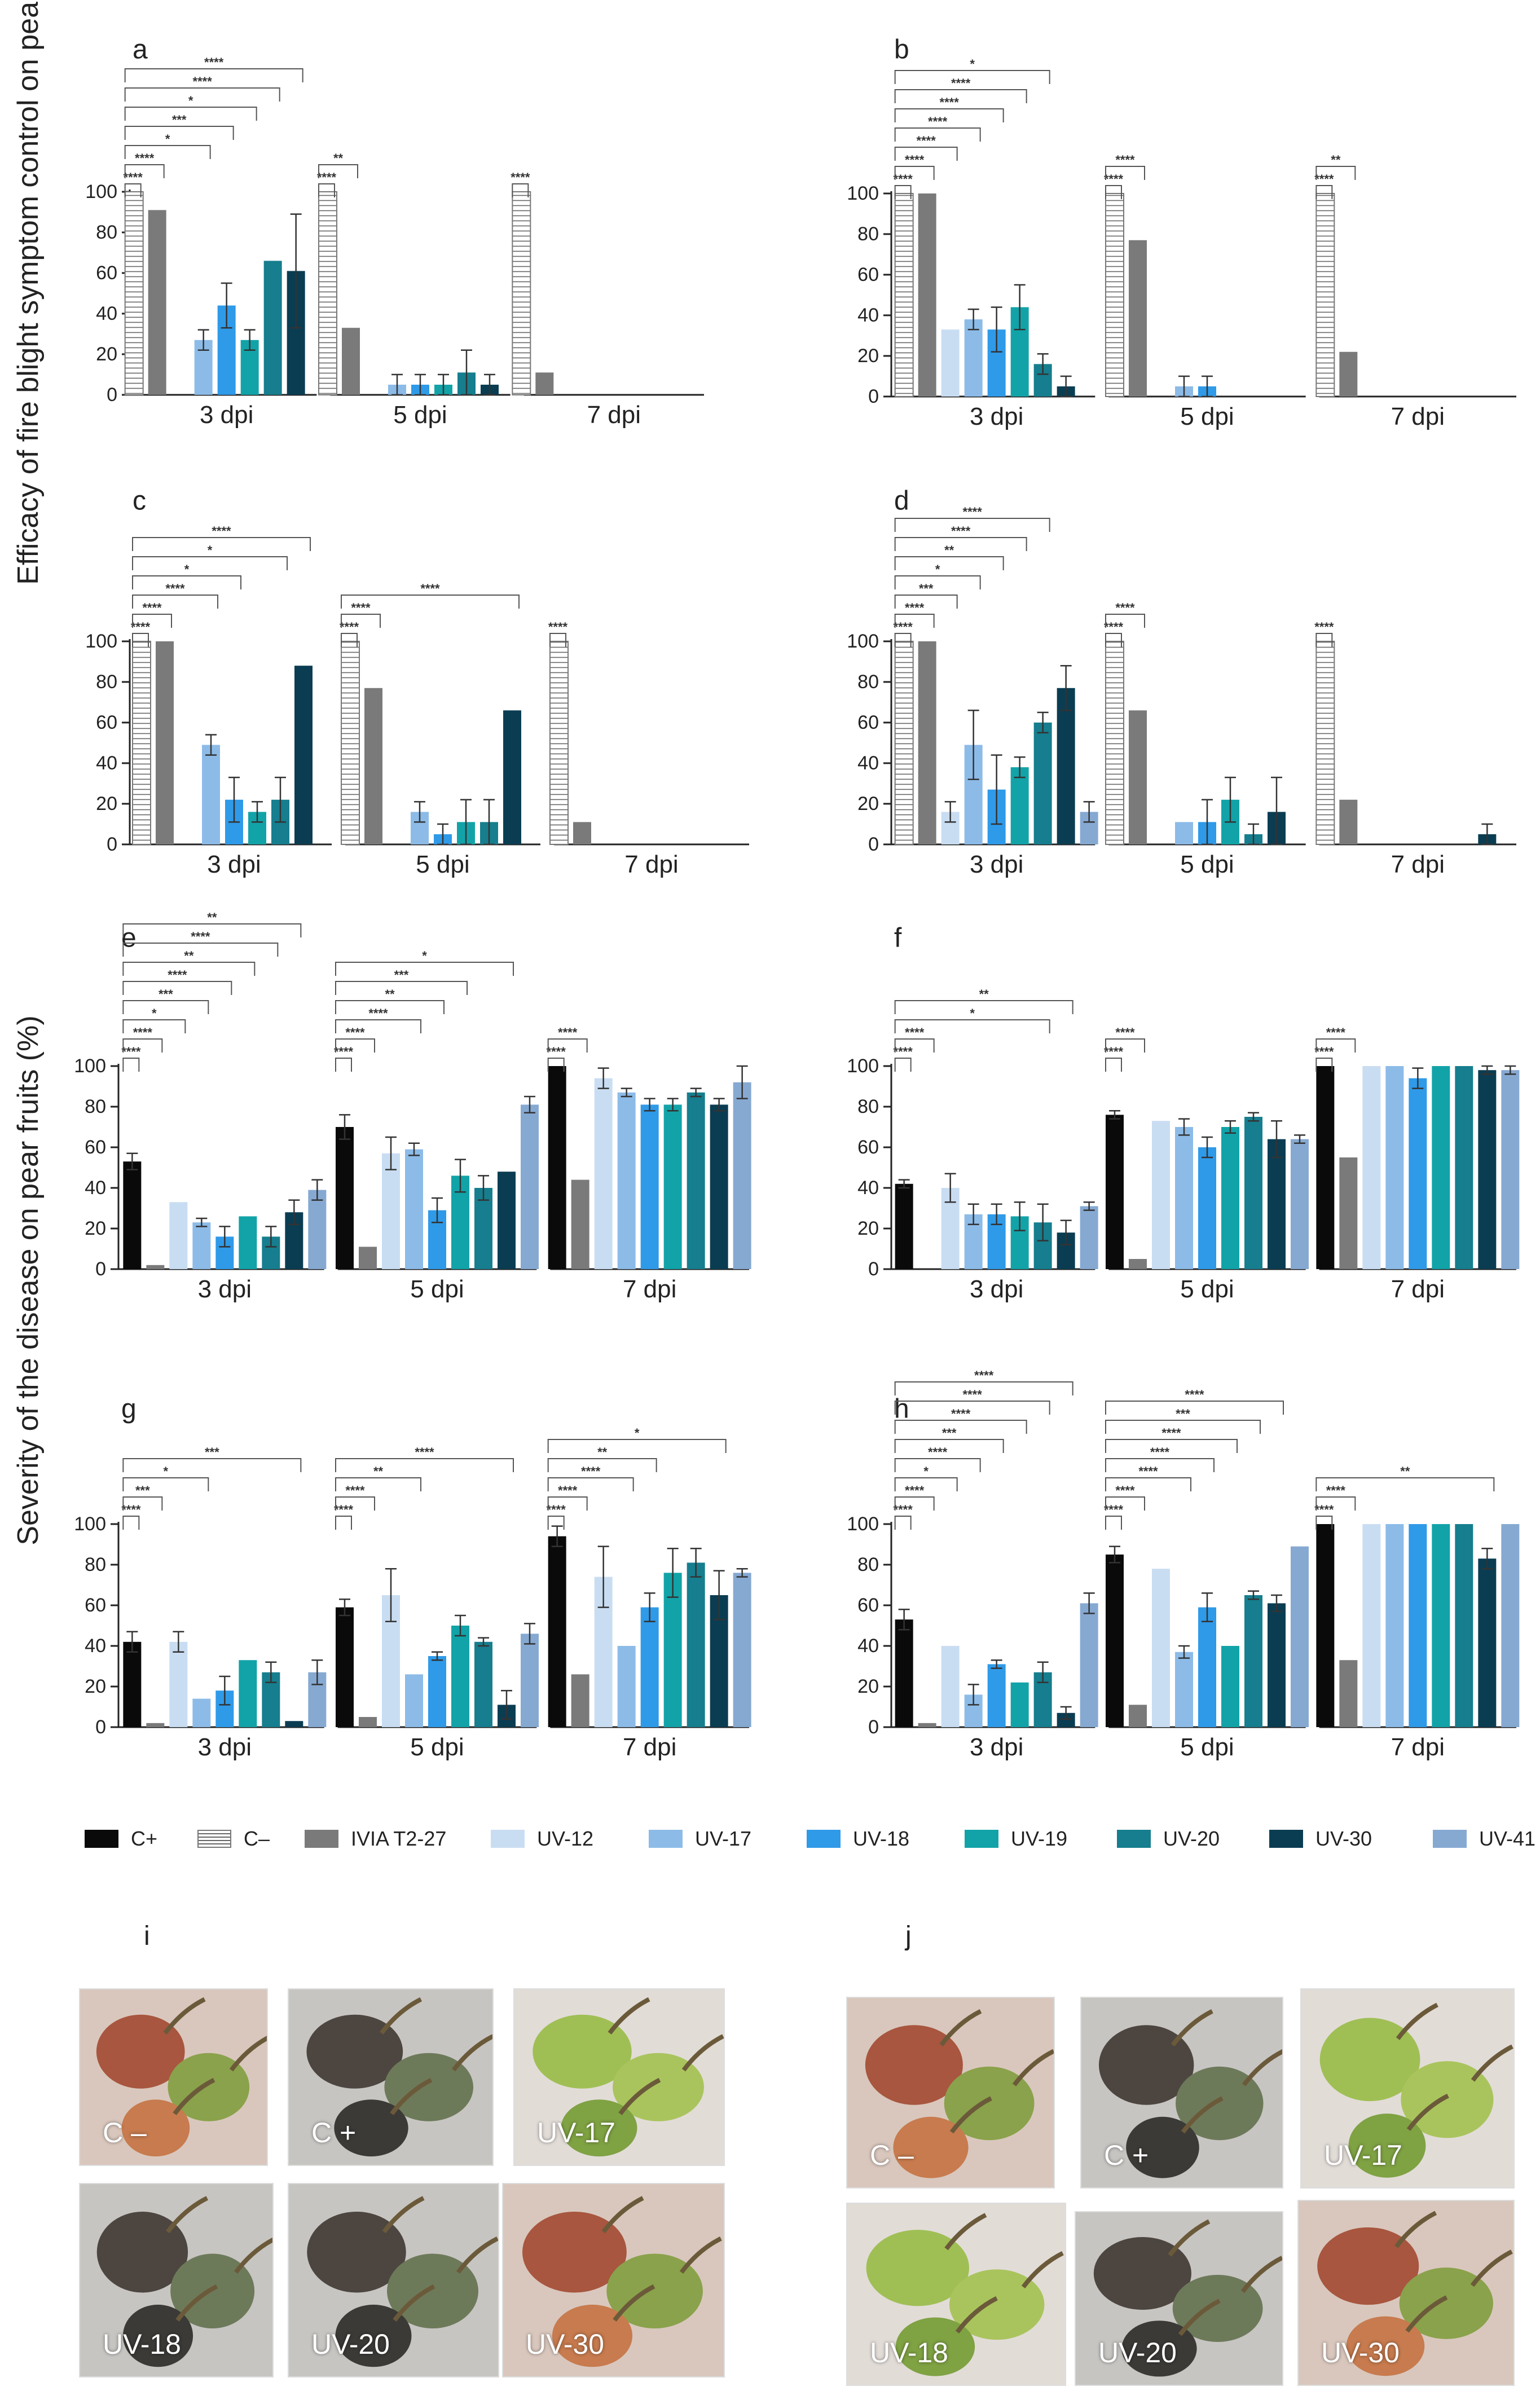  Describe the element at coordinates (147, 1936) in the screenshot. I see `panel-label-i: i` at that location.